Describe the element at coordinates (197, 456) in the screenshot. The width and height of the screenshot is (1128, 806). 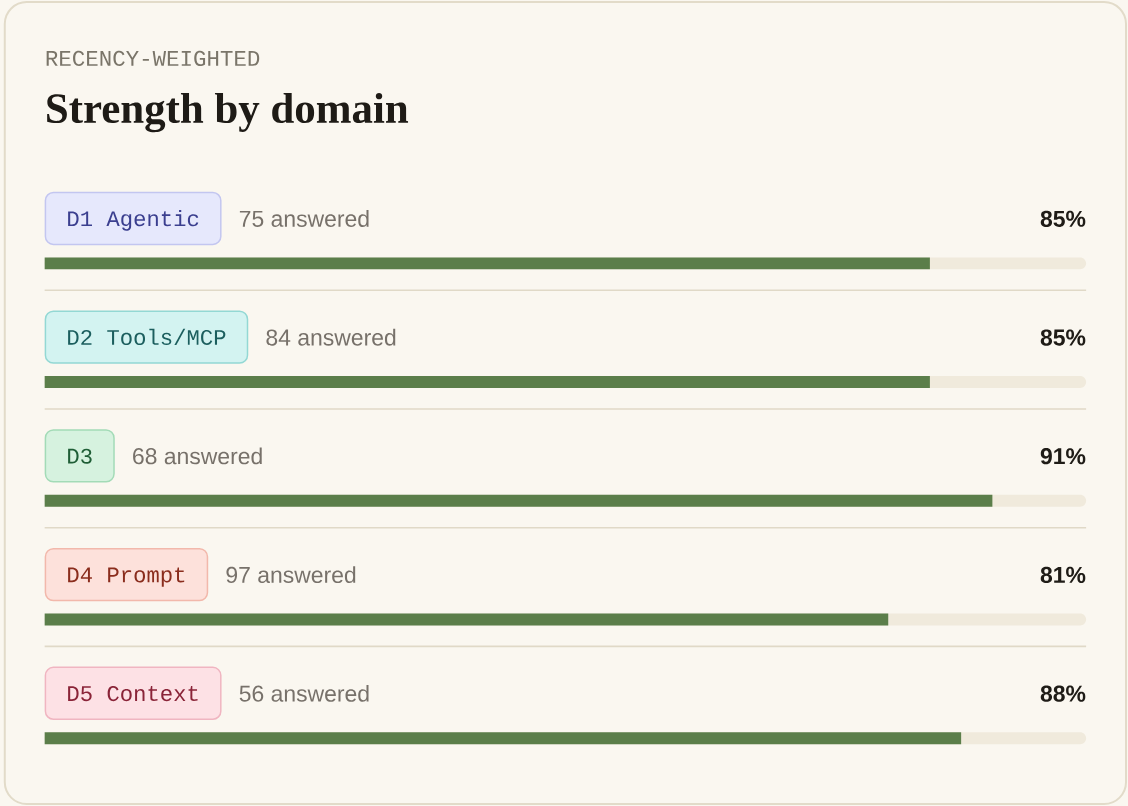
I see `annotation: 68 answered` at that location.